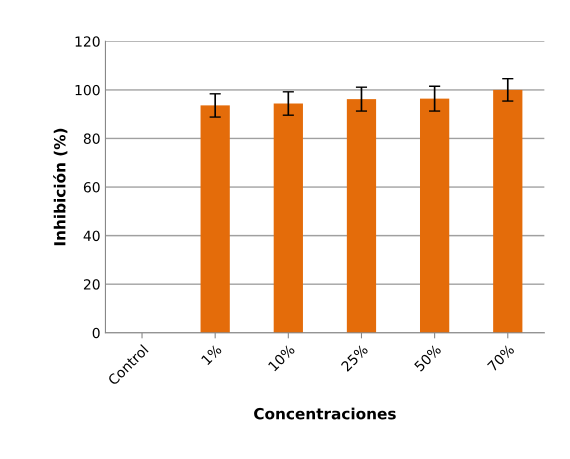  What do you see at coordinates (88, 41) in the screenshot?
I see `y-tick-label: 120` at bounding box center [88, 41].